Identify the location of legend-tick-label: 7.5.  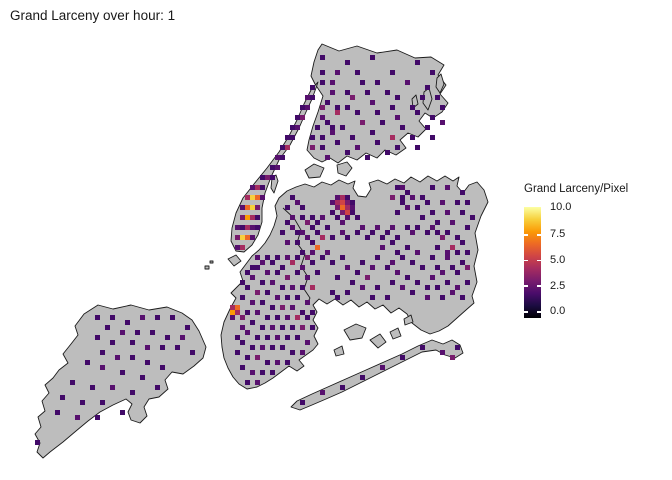
(558, 234).